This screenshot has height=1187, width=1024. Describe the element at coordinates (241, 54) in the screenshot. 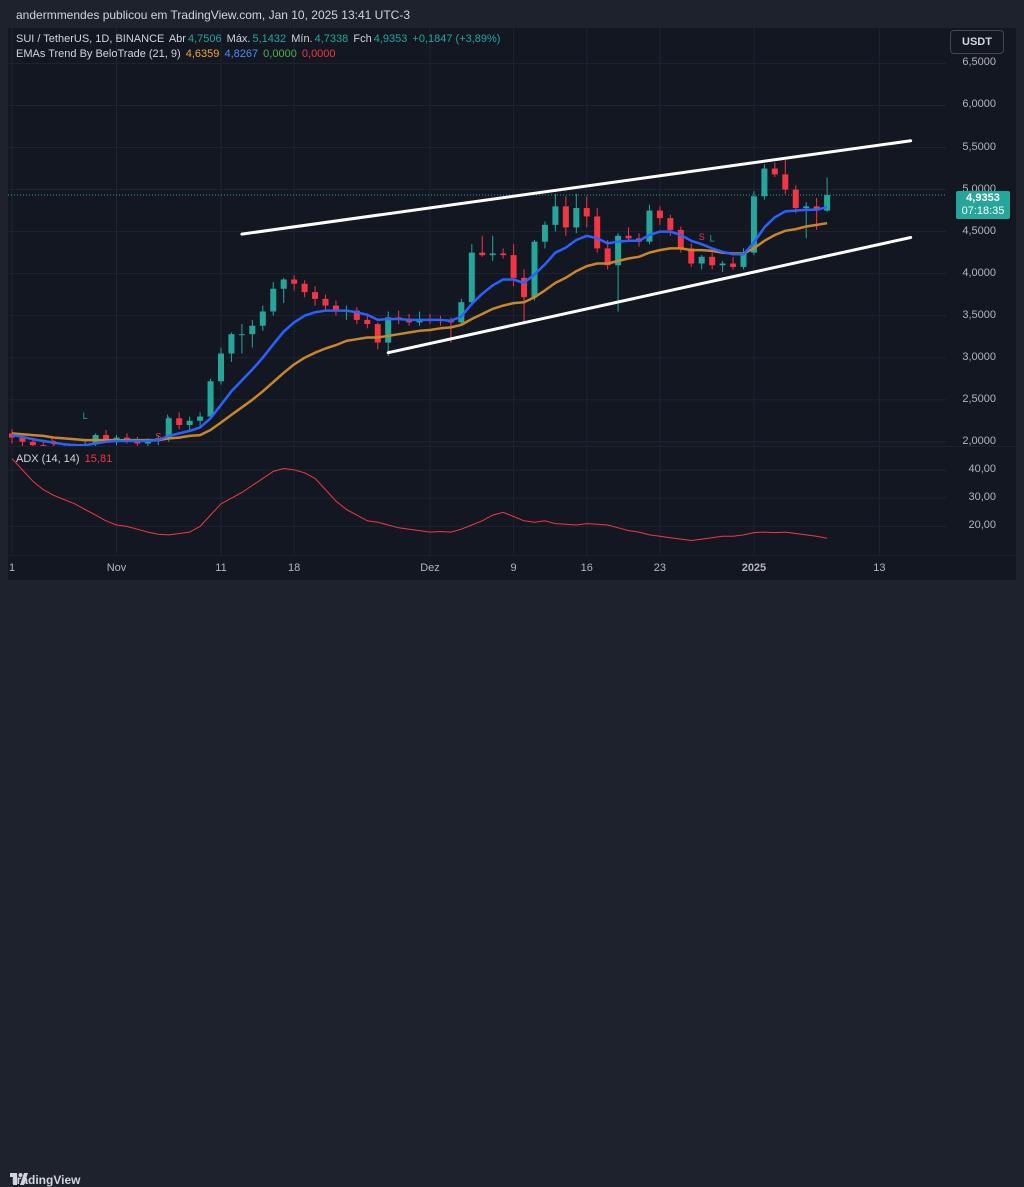

I see `ema-value-2: 4,8267` at that location.